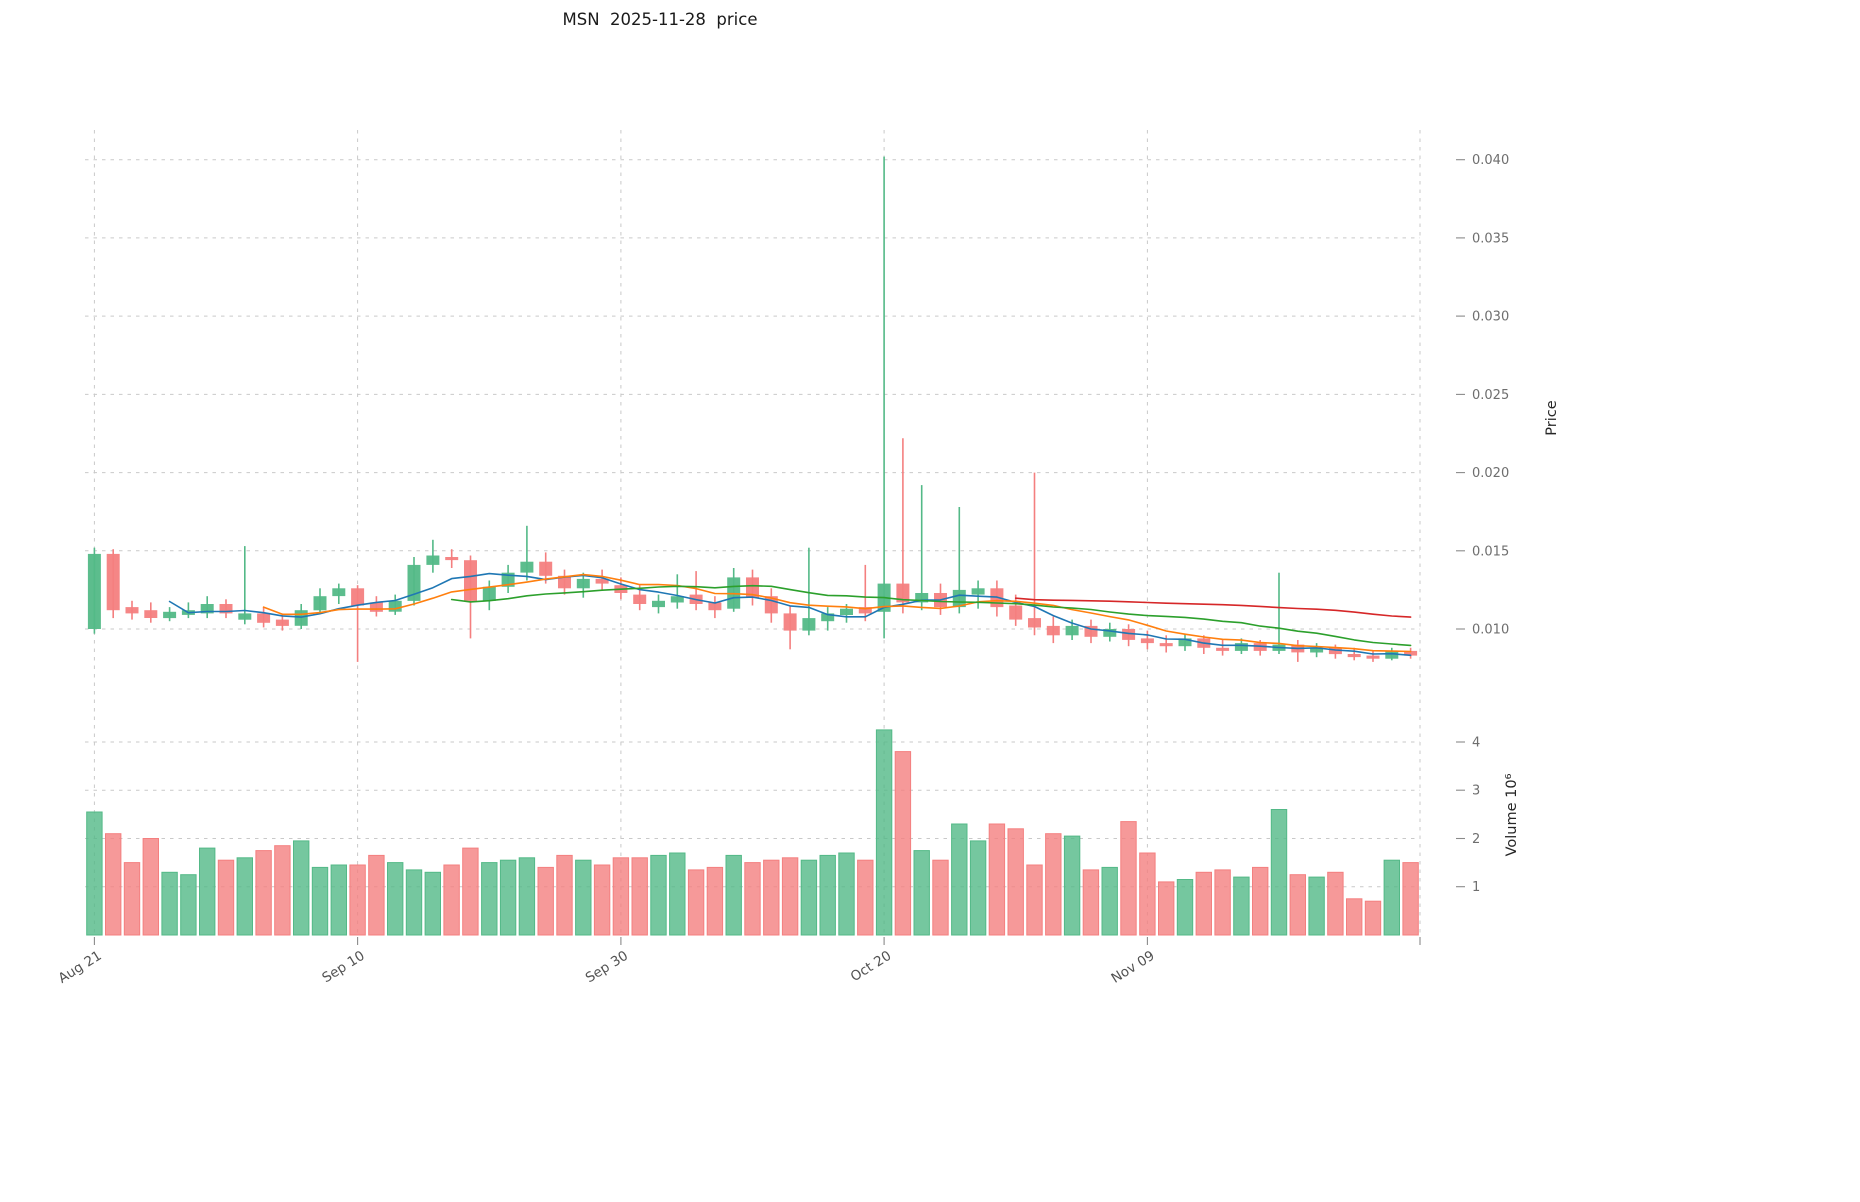  Describe the element at coordinates (1476, 743) in the screenshot. I see `volume-tick-label: 4` at that location.